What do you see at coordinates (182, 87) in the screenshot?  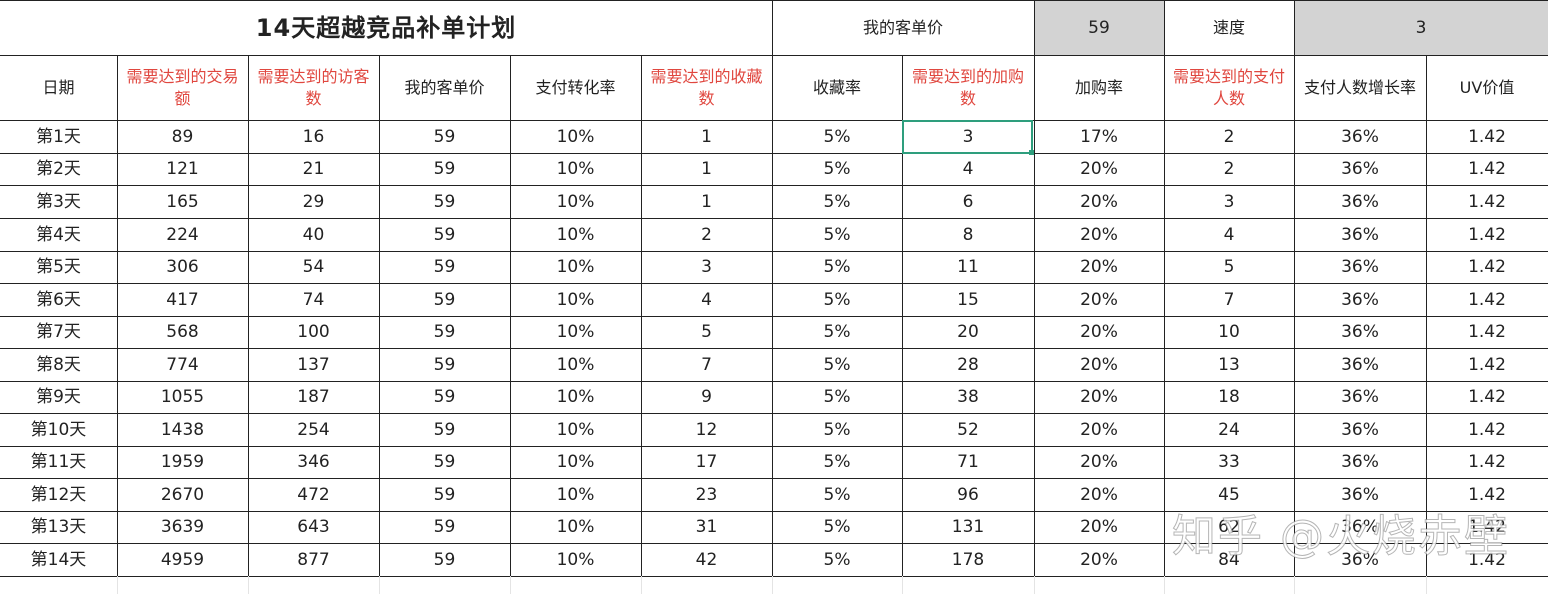 I see `header-trade-amount: 需要达到的交易额` at bounding box center [182, 87].